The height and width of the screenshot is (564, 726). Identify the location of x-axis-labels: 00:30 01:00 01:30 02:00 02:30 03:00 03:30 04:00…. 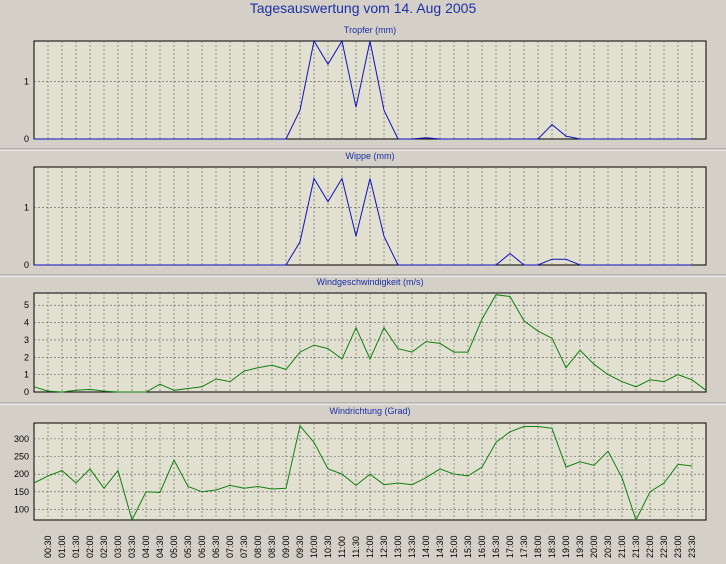
(370, 546).